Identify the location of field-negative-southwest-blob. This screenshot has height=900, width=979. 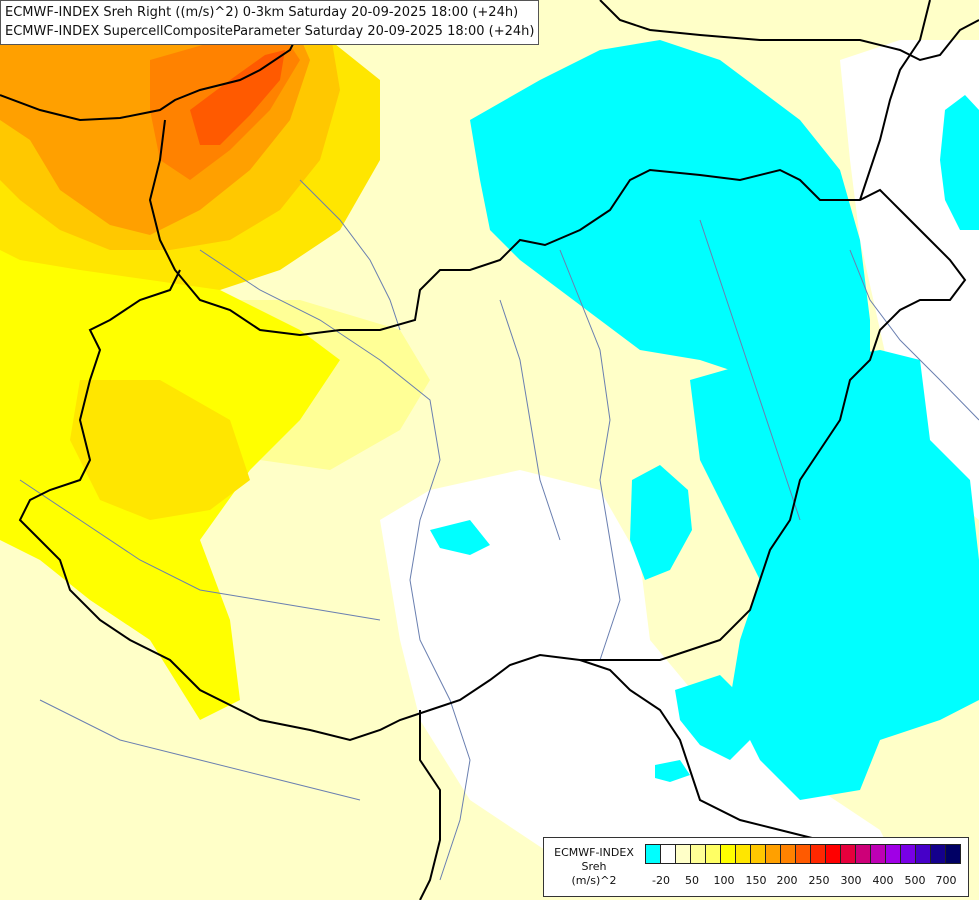
(460, 537).